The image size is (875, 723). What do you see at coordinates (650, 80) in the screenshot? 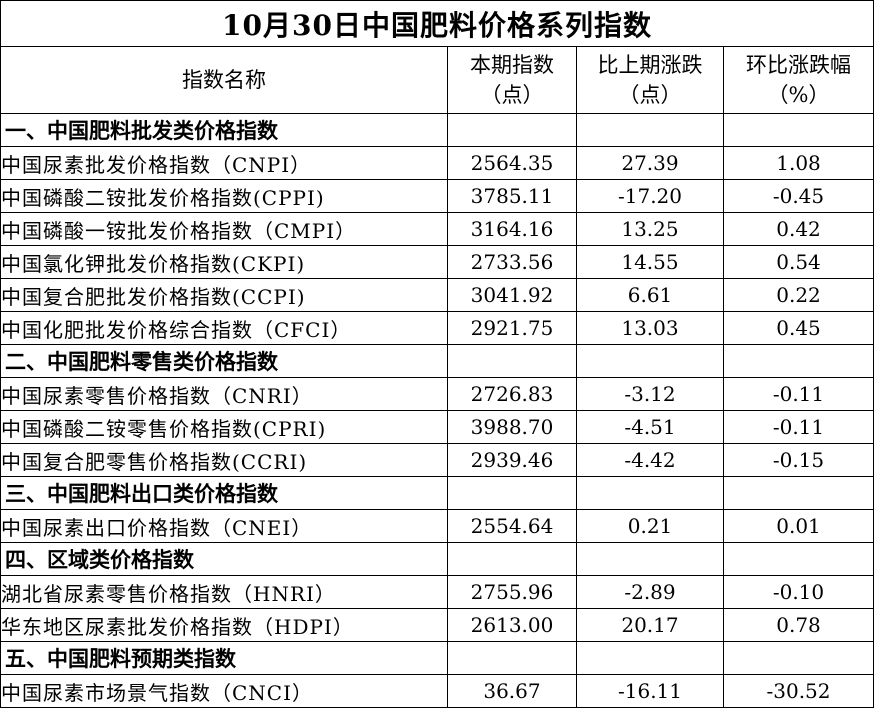
I see `header-change: 比上期涨跌 （点）` at bounding box center [650, 80].